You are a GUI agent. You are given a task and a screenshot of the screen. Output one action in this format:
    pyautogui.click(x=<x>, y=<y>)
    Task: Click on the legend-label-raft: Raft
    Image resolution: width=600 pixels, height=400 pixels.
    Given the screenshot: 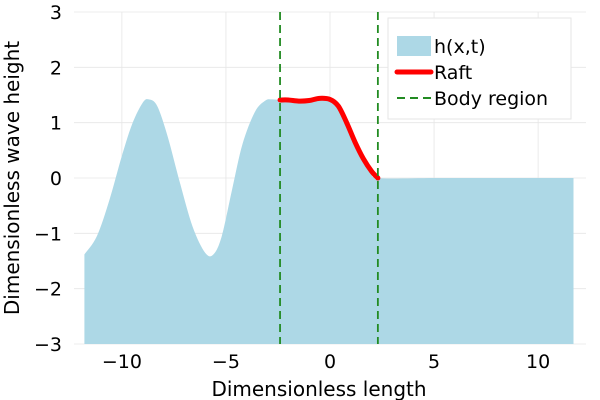 What is the action you would take?
    pyautogui.click(x=453, y=73)
    